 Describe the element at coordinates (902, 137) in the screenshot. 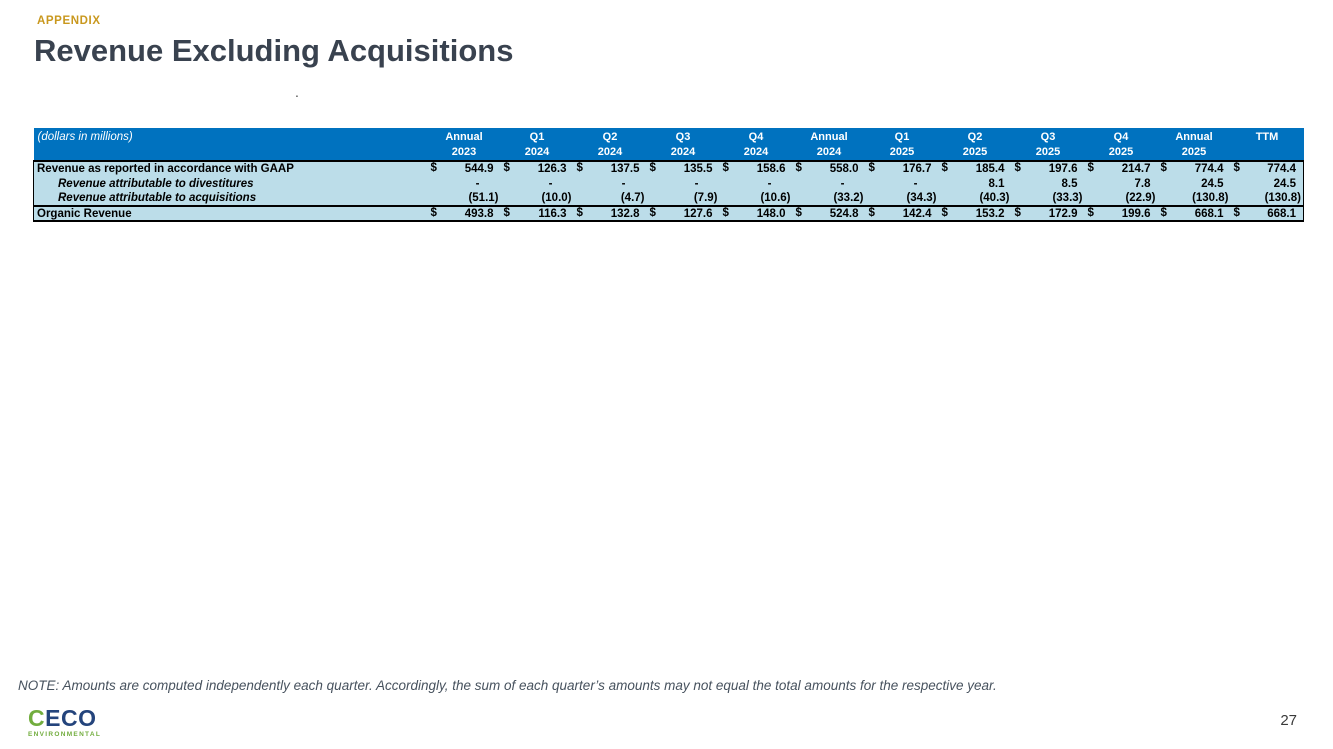

I see `column-header-line1: Q1` at that location.